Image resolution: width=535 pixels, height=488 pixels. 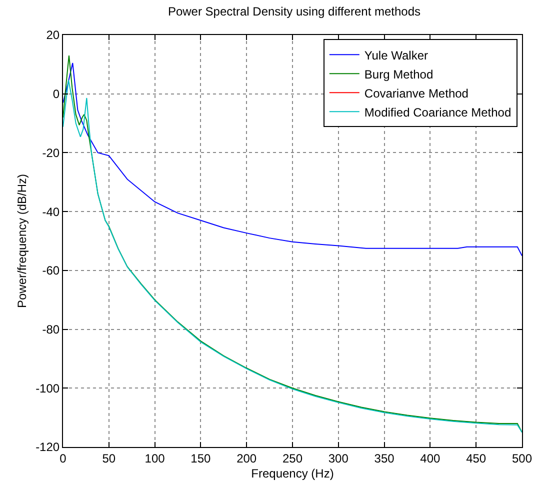 What do you see at coordinates (56, 94) in the screenshot?
I see `y-tick-label: 0` at bounding box center [56, 94].